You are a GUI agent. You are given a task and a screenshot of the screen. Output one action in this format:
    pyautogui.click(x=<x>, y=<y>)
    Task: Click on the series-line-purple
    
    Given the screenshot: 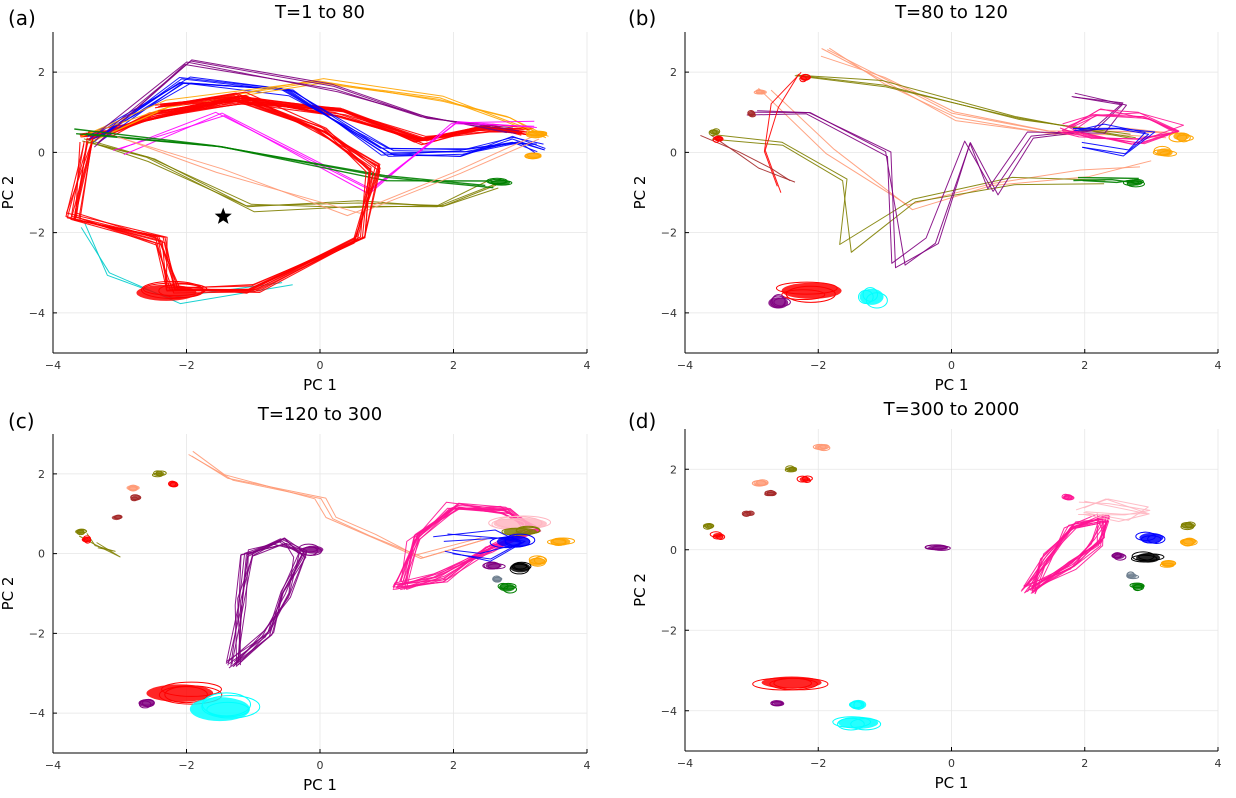 What is the action you would take?
    pyautogui.click(x=934, y=180)
    